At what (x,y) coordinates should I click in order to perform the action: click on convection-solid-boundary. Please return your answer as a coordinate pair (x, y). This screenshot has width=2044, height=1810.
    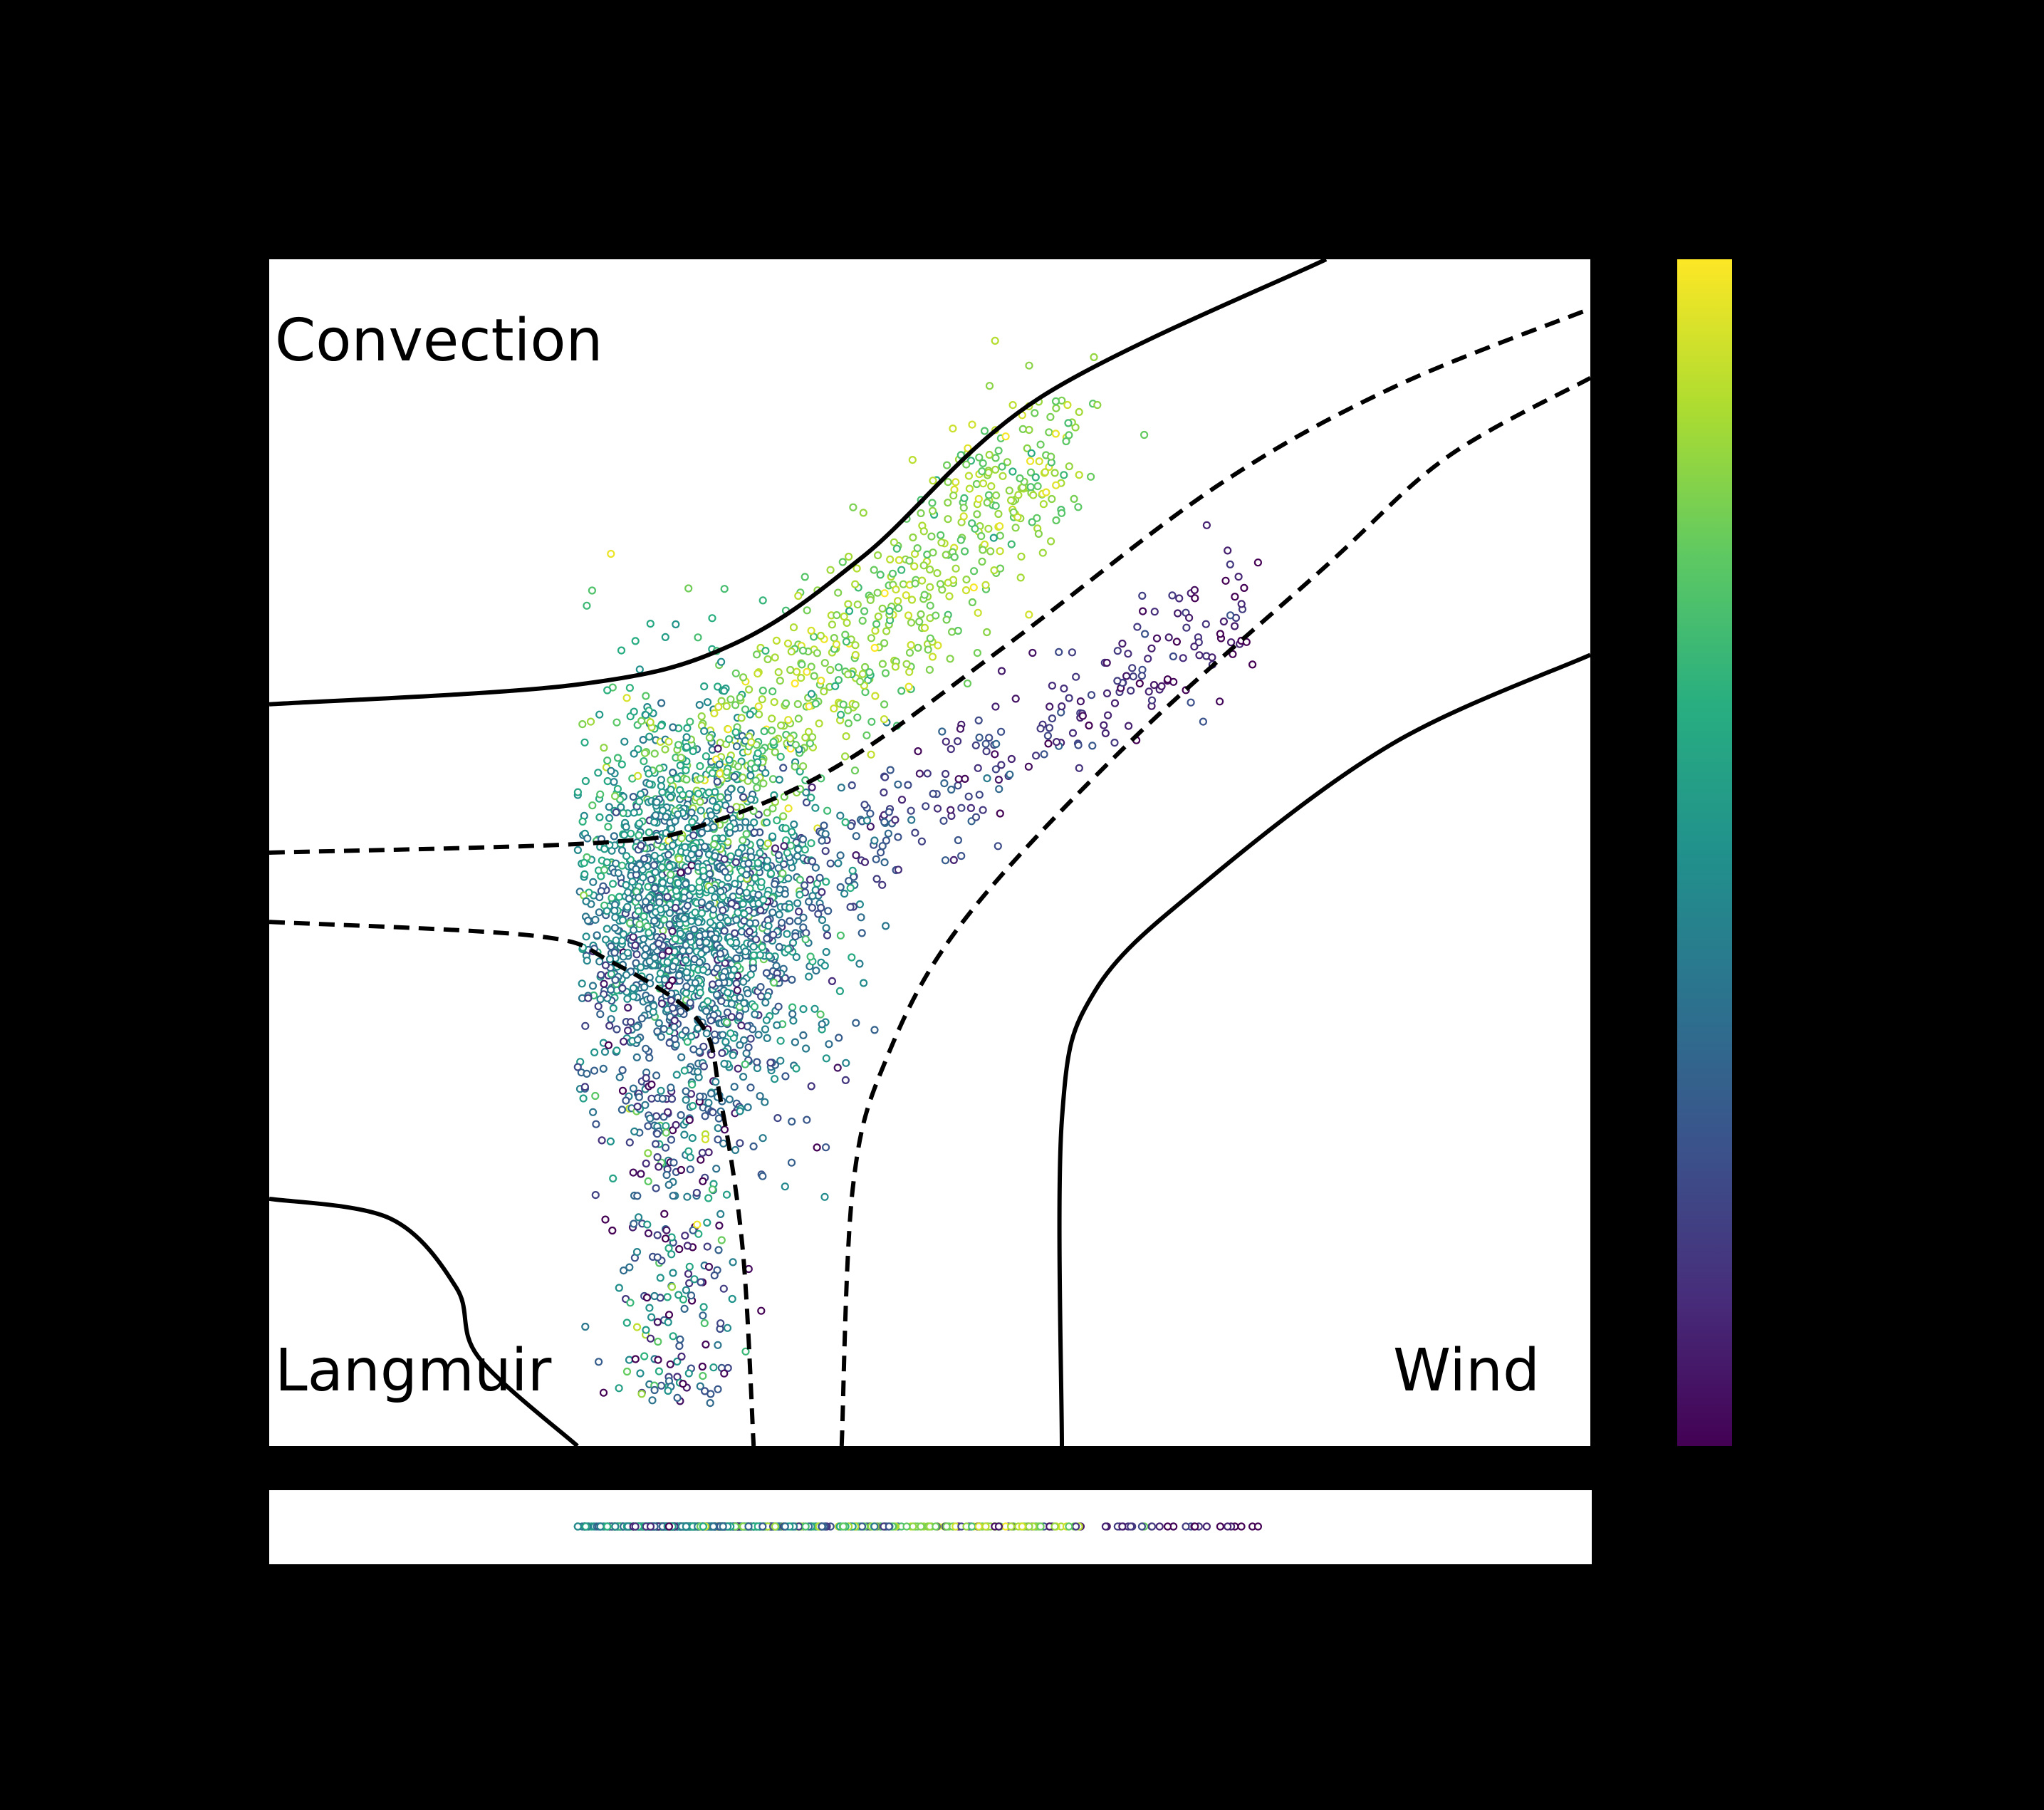
    Looking at the image, I should click on (798, 483).